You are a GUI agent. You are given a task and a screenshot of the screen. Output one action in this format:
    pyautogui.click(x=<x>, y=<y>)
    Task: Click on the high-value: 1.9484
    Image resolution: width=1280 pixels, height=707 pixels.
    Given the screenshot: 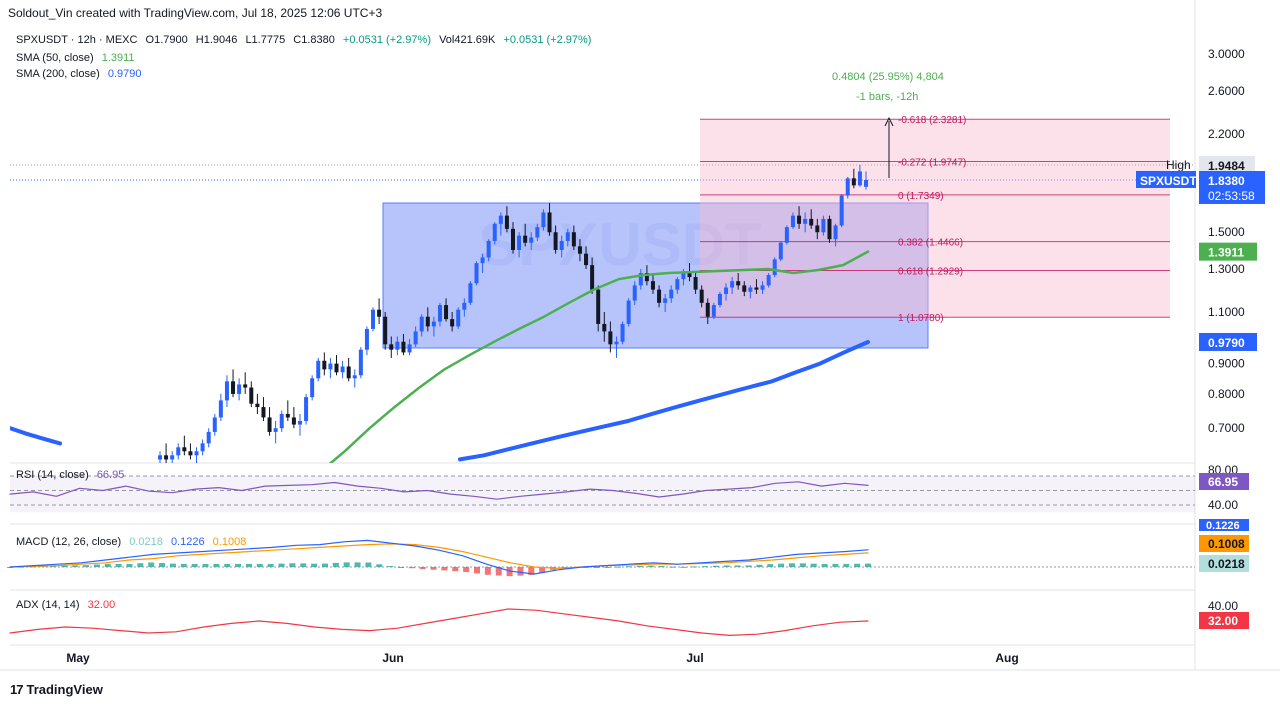 What is the action you would take?
    pyautogui.click(x=1226, y=166)
    